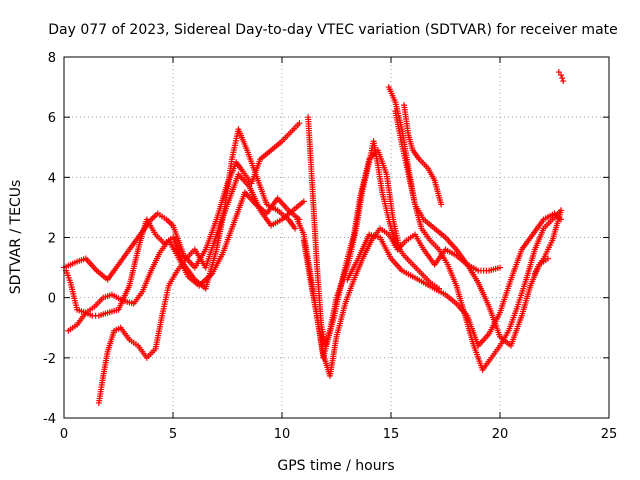  Describe the element at coordinates (64, 434) in the screenshot. I see `x-tick-label: 0` at that location.